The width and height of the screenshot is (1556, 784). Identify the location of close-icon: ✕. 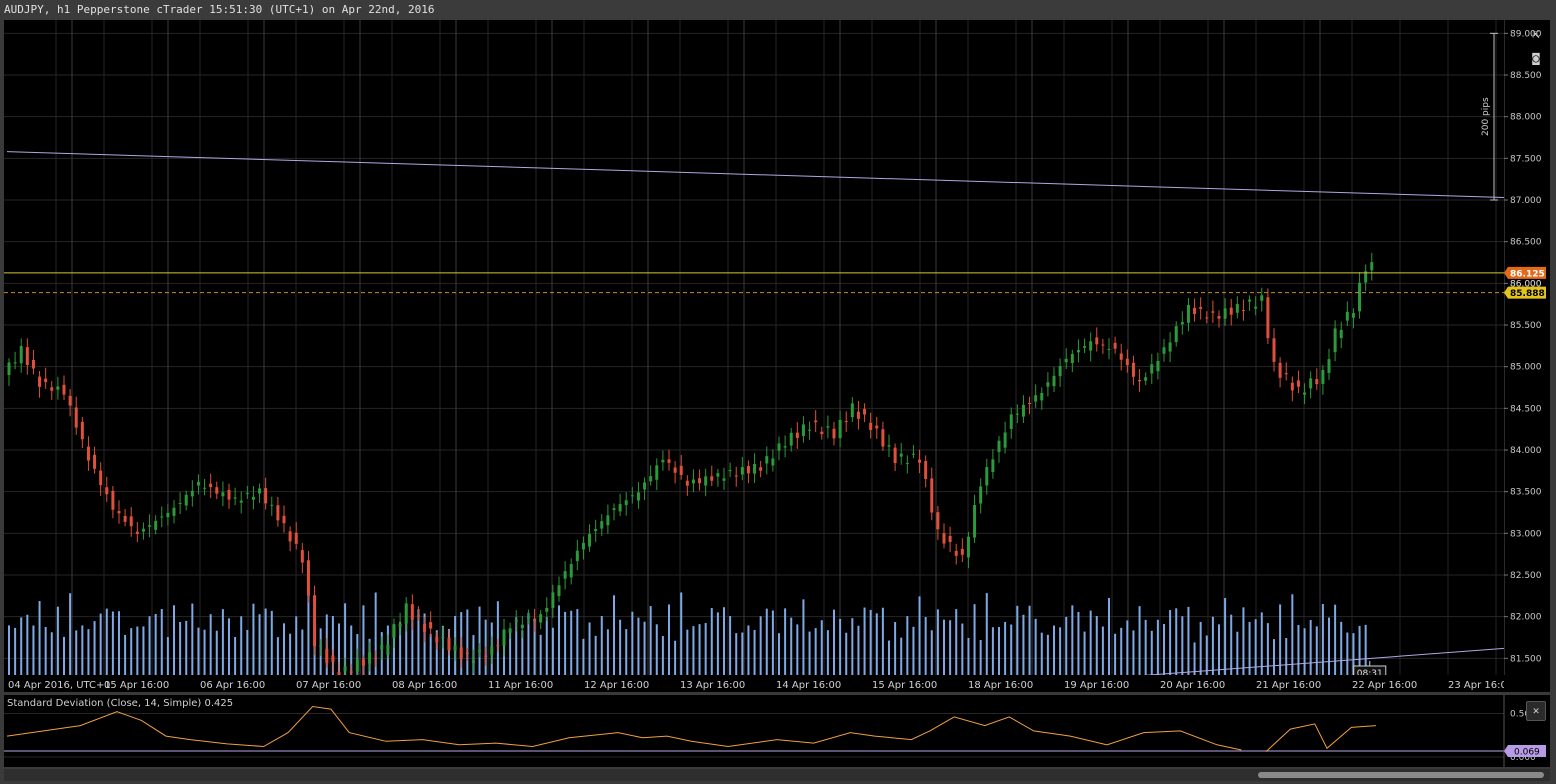
(1536, 711).